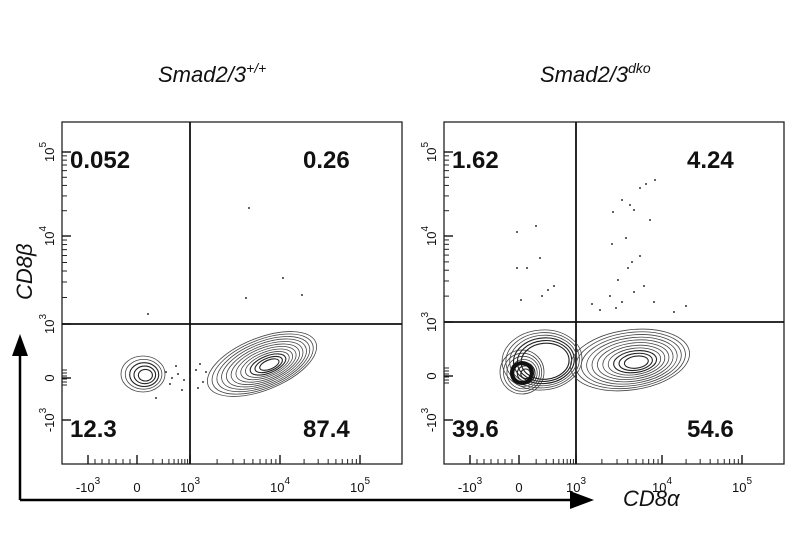 The image size is (812, 544). I want to click on panel-title-superscript: +/+, so click(256, 68).